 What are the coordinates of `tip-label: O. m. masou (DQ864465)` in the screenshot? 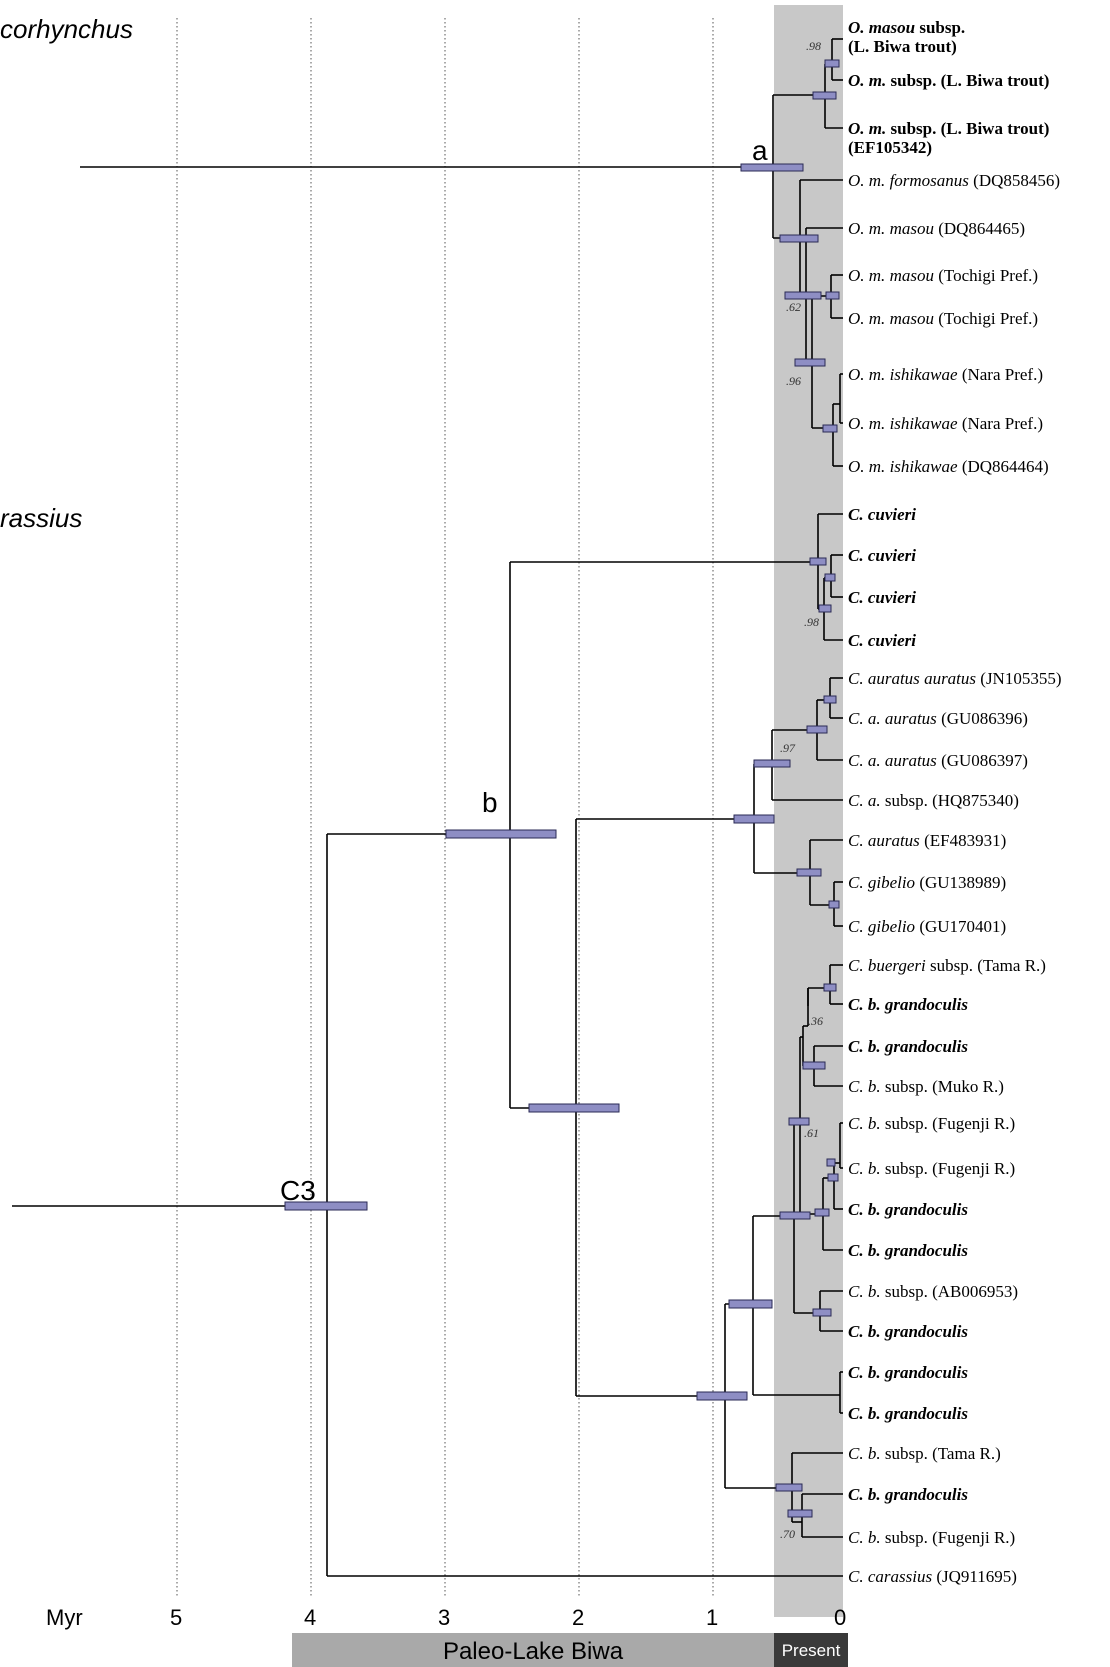 It's located at (936, 228).